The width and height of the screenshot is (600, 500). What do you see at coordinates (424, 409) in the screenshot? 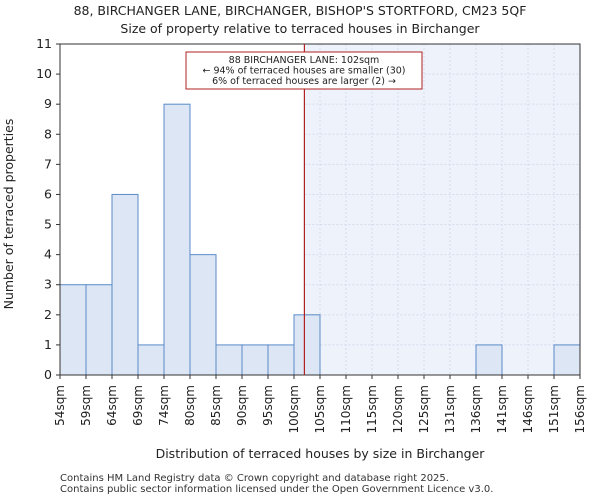
I see `x-tick-label: 125sqm` at bounding box center [424, 409].